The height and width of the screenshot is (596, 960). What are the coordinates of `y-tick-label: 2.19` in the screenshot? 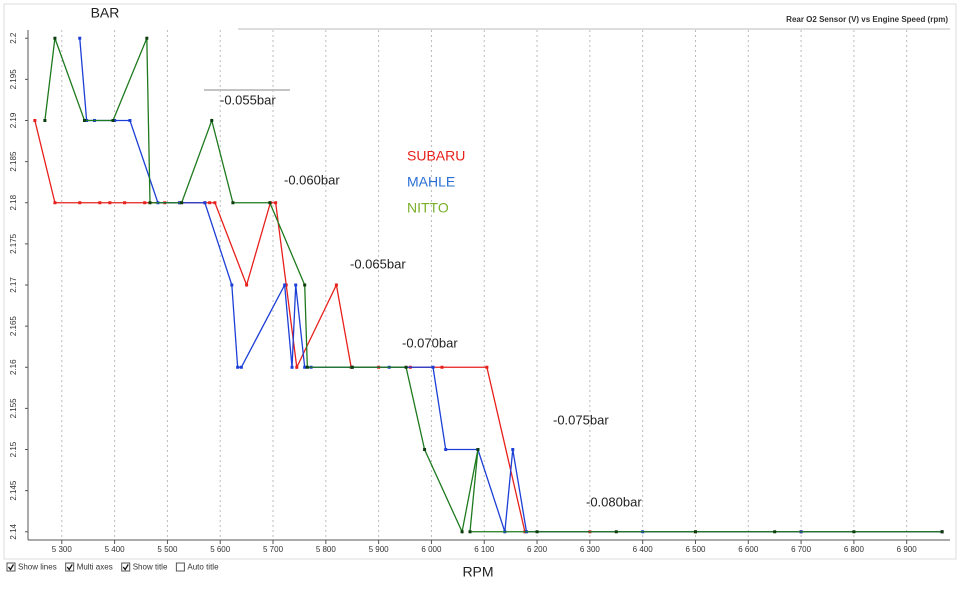 It's located at (13, 120).